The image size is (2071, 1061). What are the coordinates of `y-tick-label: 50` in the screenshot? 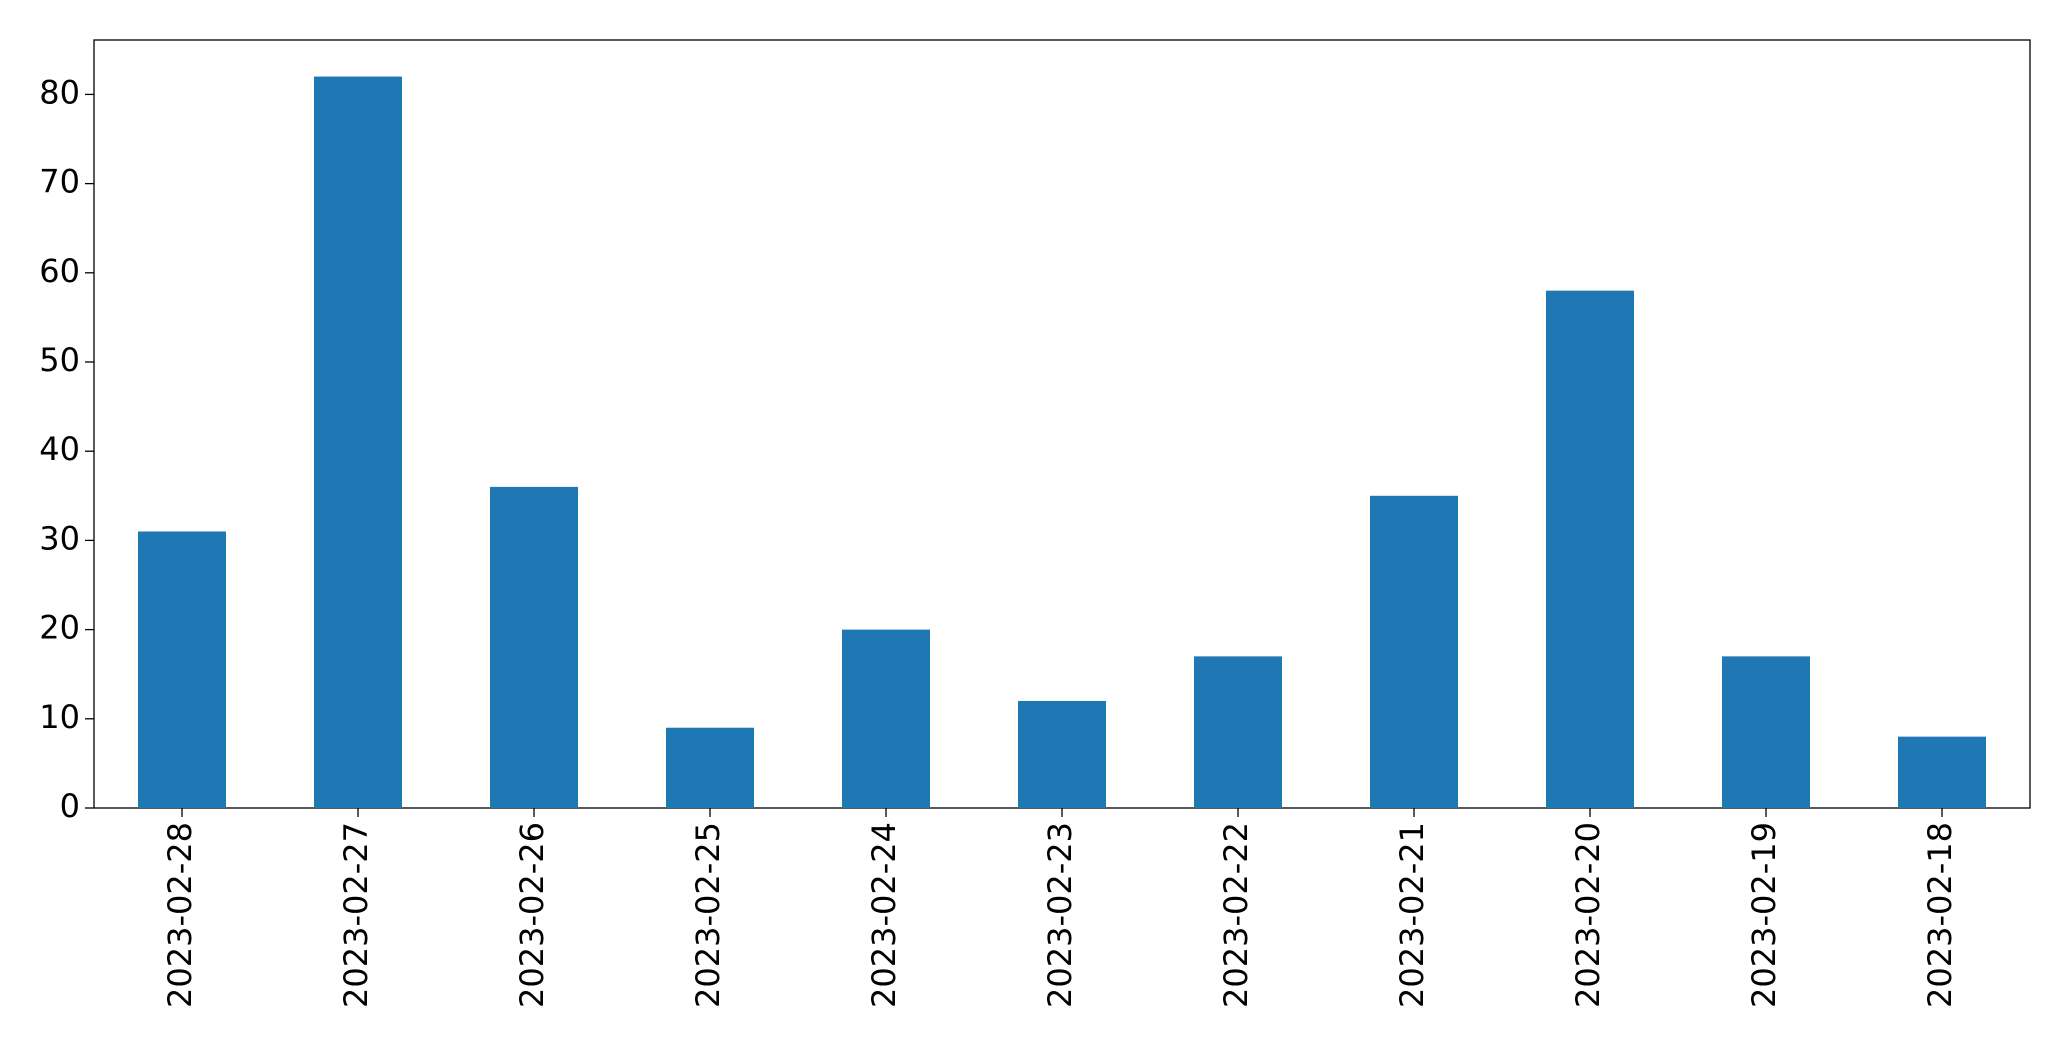 It's located at (59, 360).